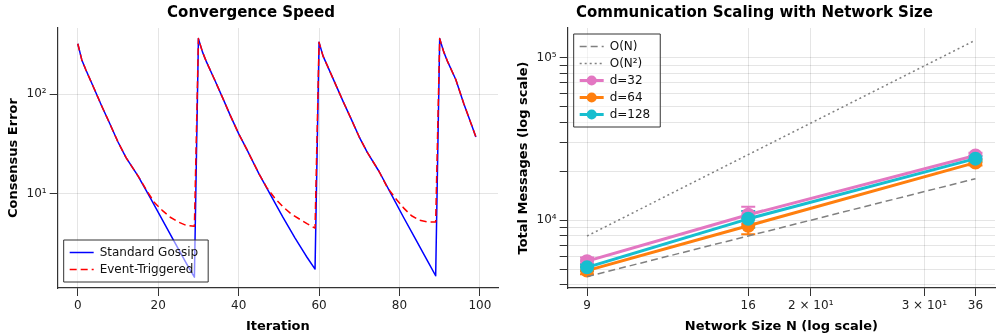 The image size is (1007, 336). What do you see at coordinates (146, 268) in the screenshot?
I see `legend-label: Event-Triggered` at bounding box center [146, 268].